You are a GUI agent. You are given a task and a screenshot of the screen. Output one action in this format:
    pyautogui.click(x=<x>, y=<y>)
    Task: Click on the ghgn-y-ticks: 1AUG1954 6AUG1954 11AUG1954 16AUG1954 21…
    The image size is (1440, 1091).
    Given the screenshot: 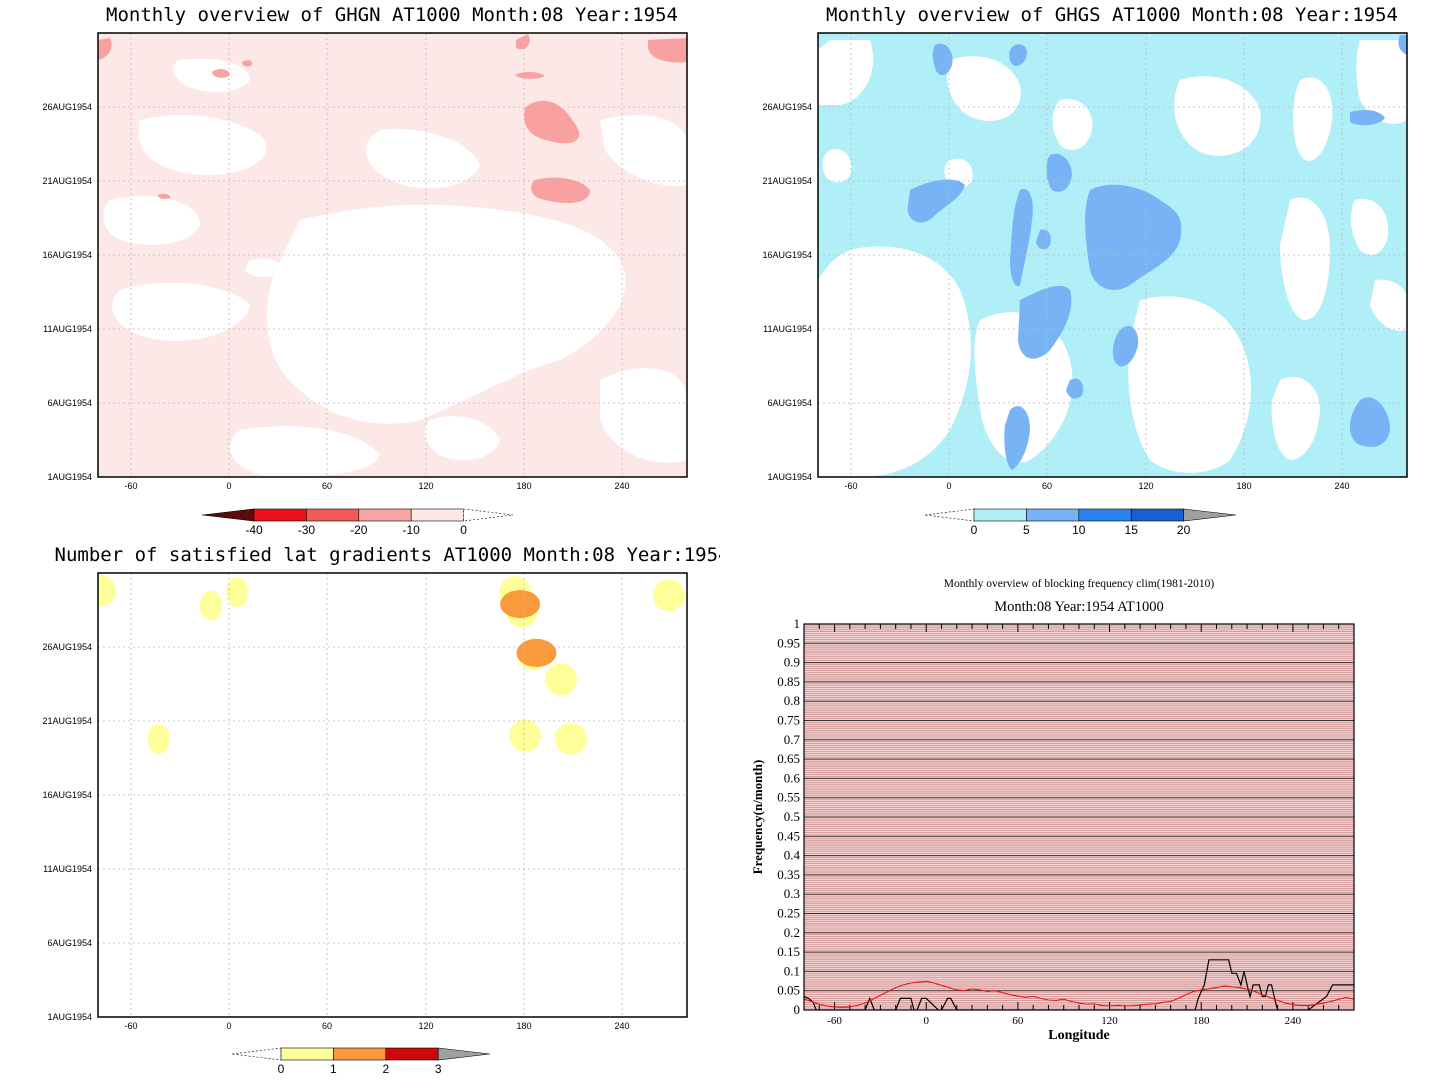 What is the action you would take?
    pyautogui.click(x=67, y=292)
    